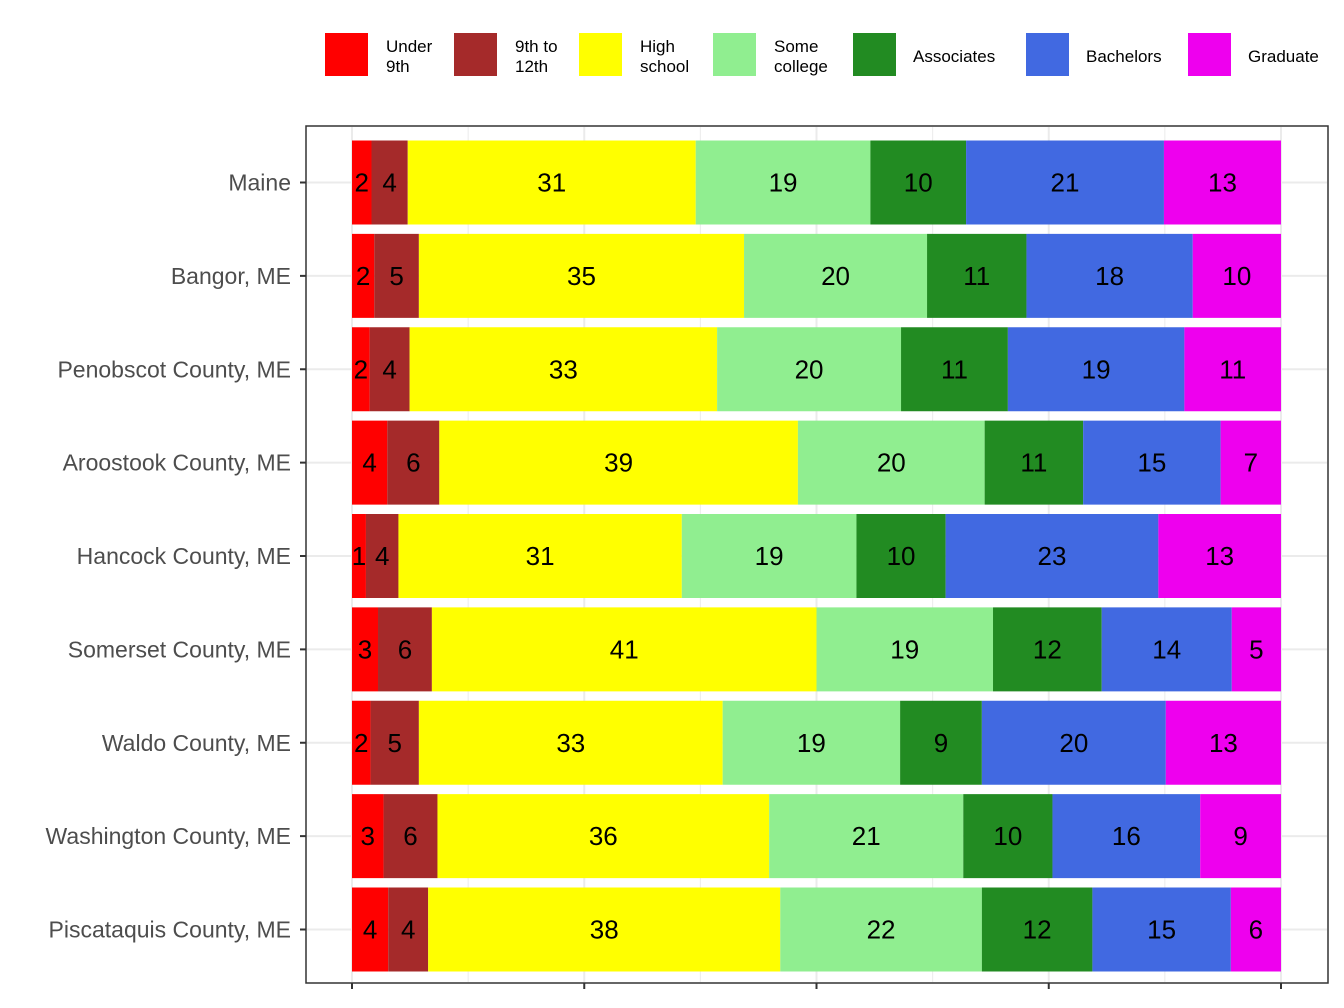 The image size is (1344, 1008). I want to click on y-tick-label: Penobscot County, ME, so click(174, 369).